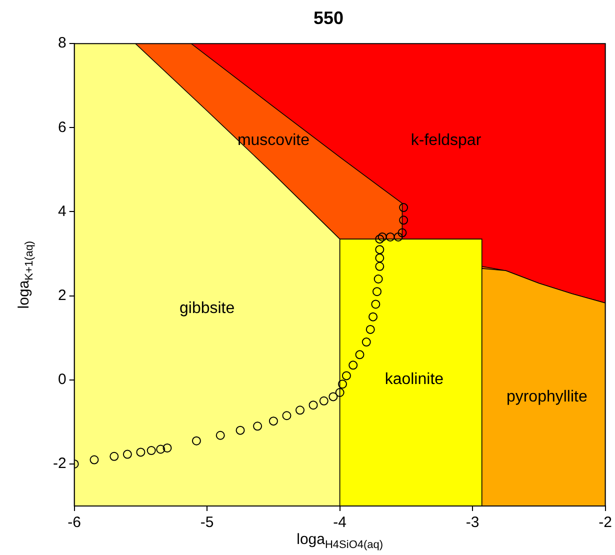 The width and height of the screenshot is (615, 555). I want to click on y-tick-label: 8, so click(62, 43).